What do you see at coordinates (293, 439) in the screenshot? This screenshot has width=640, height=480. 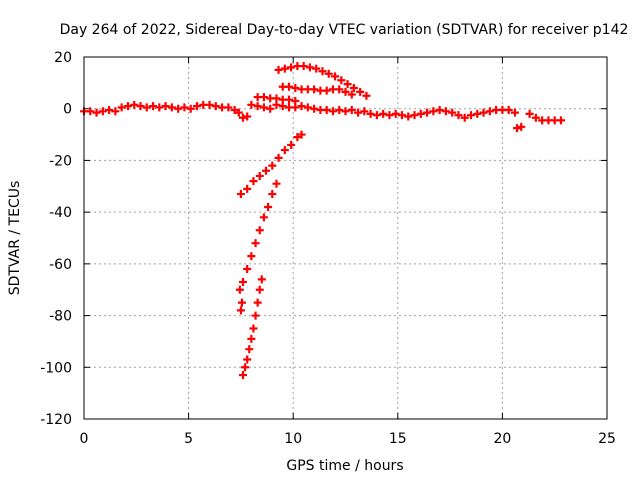 I see `x-tick-label: 10` at bounding box center [293, 439].